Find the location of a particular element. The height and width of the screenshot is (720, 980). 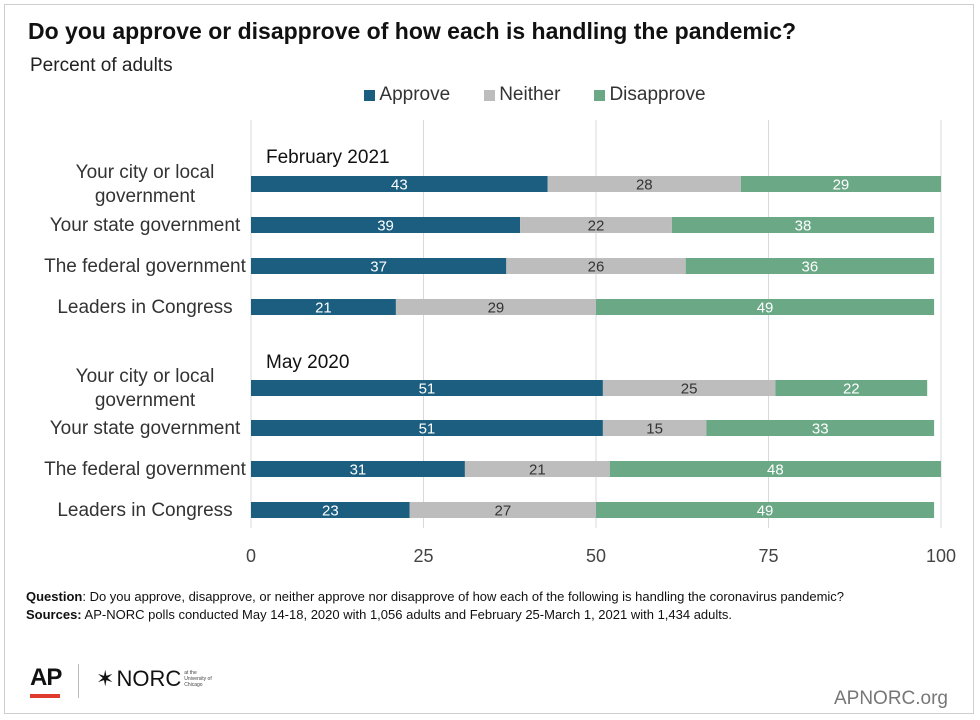

x-tick-label-1: 25 is located at coordinates (423, 556).